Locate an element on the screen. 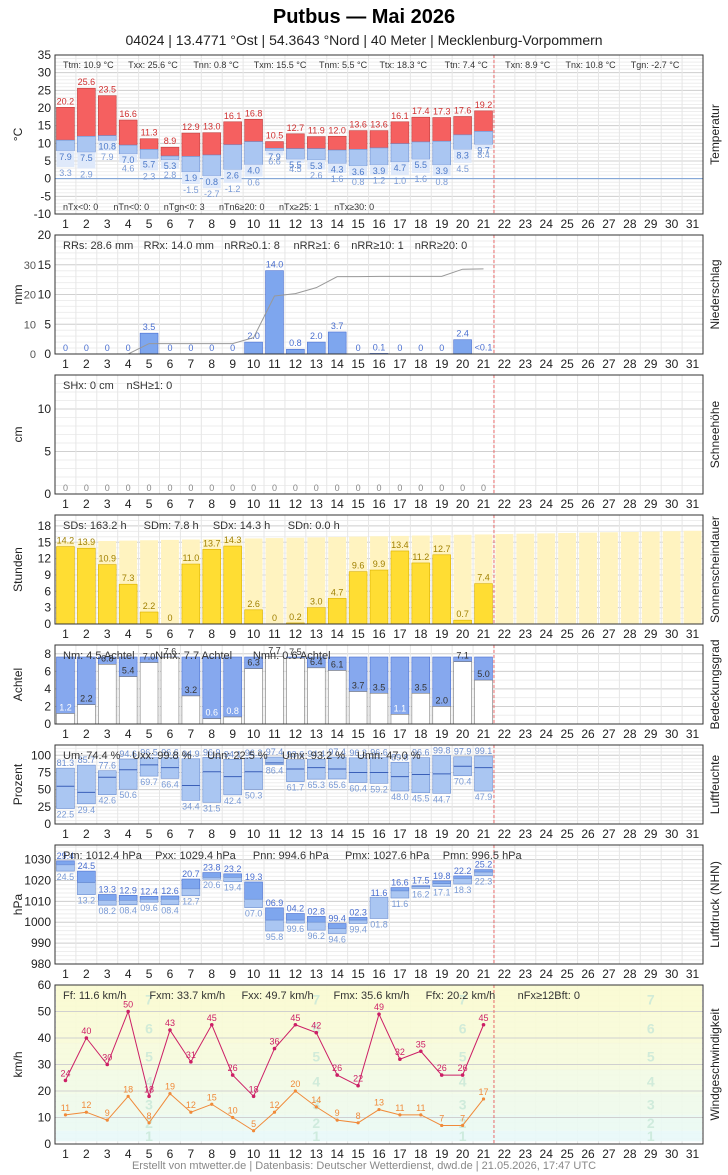  beaufort-label: 5 is located at coordinates (463, 1057).